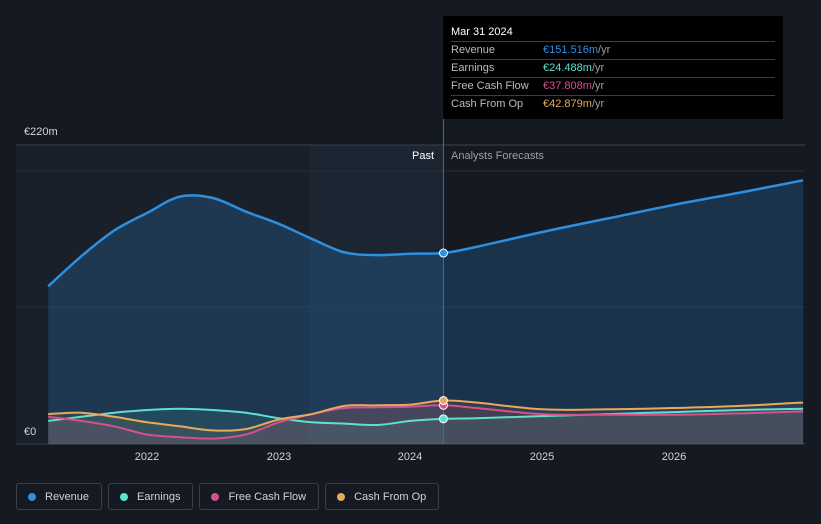 The image size is (821, 524). Describe the element at coordinates (279, 457) in the screenshot. I see `x-tick-label: 2023` at that location.